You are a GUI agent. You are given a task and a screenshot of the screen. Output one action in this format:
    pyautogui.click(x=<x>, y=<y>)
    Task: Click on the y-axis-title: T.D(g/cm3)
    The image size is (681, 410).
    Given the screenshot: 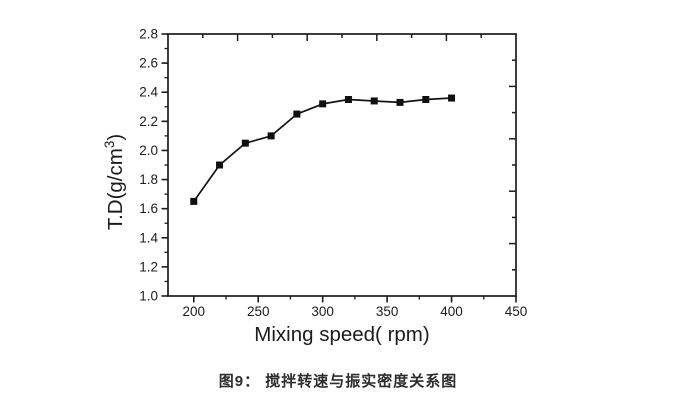 What is the action you would take?
    pyautogui.click(x=114, y=182)
    